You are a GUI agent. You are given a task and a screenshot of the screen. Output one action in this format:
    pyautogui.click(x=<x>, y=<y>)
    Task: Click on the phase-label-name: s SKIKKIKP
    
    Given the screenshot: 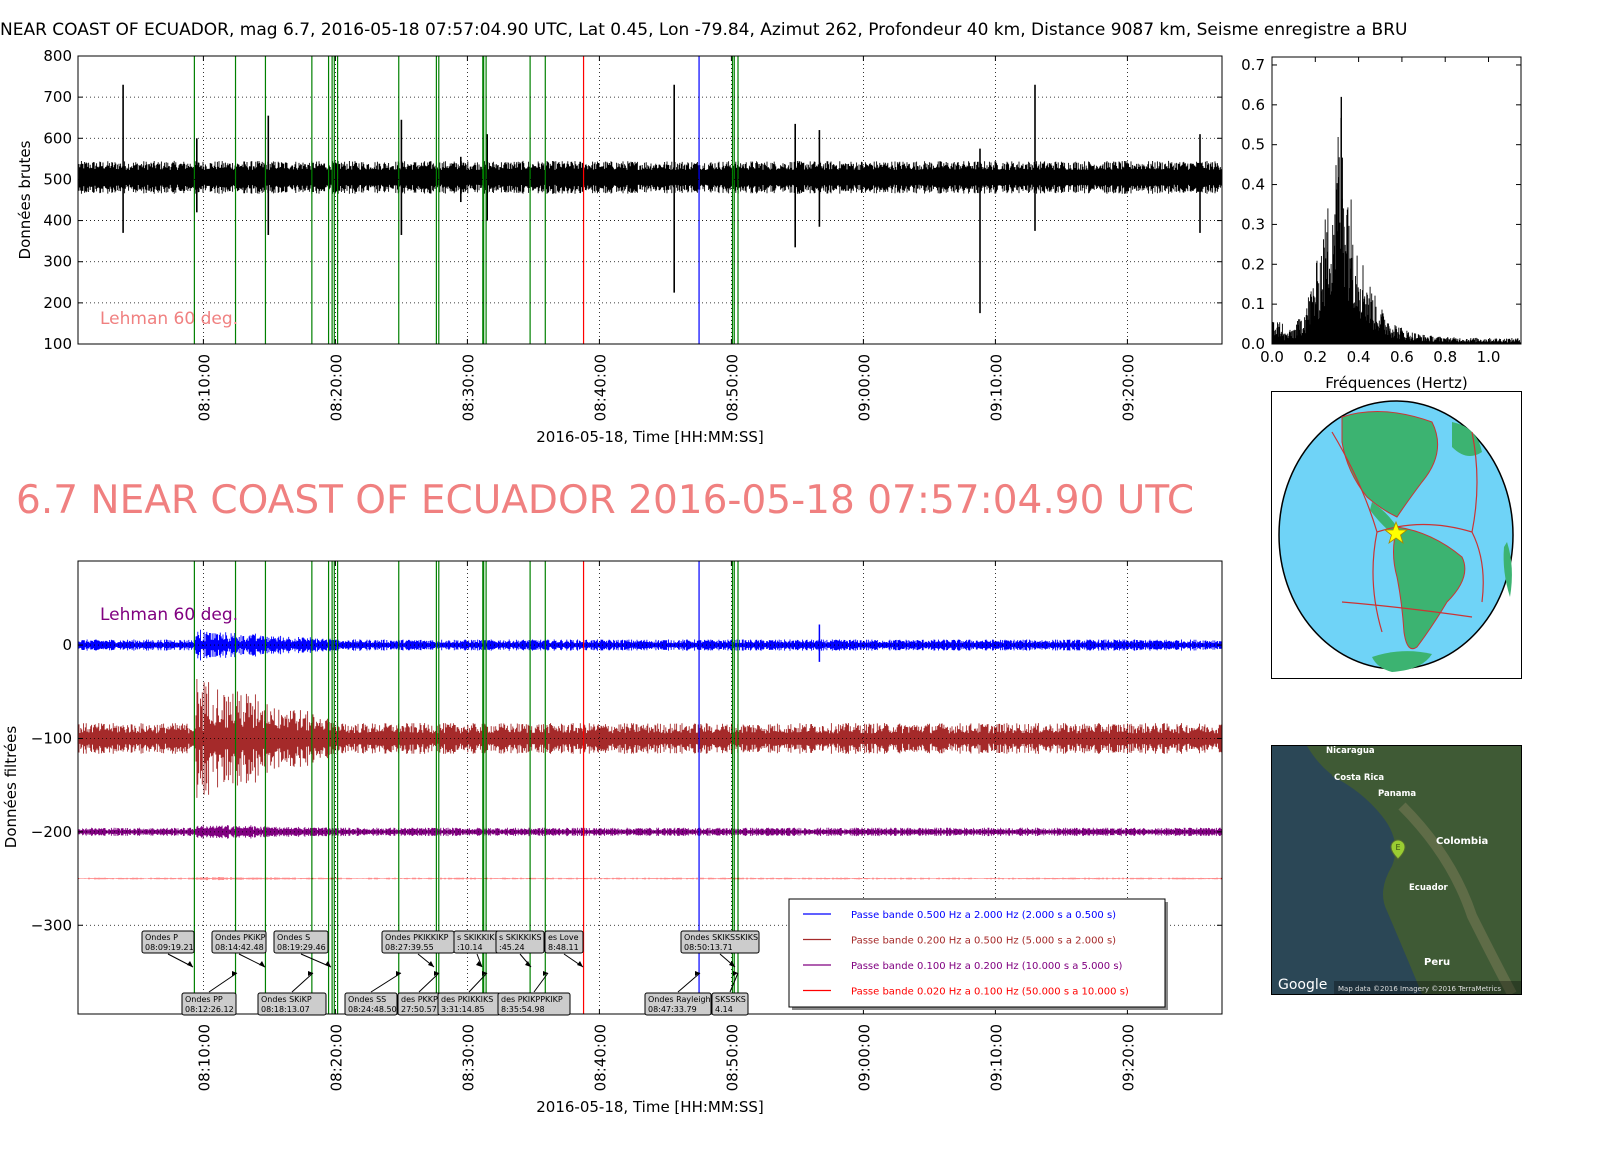 What is the action you would take?
    pyautogui.click(x=478, y=937)
    